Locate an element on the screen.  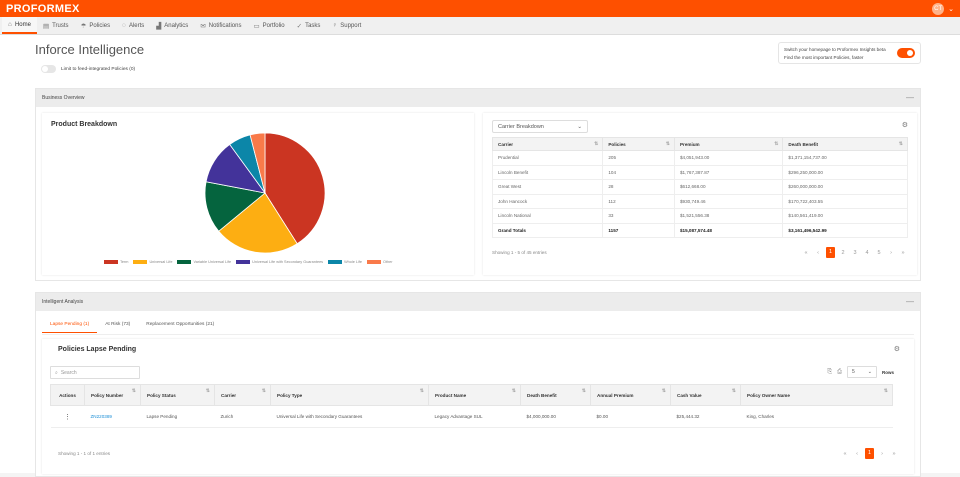
tab-at-risk: At Risk (73) is located at coordinates (118, 324).